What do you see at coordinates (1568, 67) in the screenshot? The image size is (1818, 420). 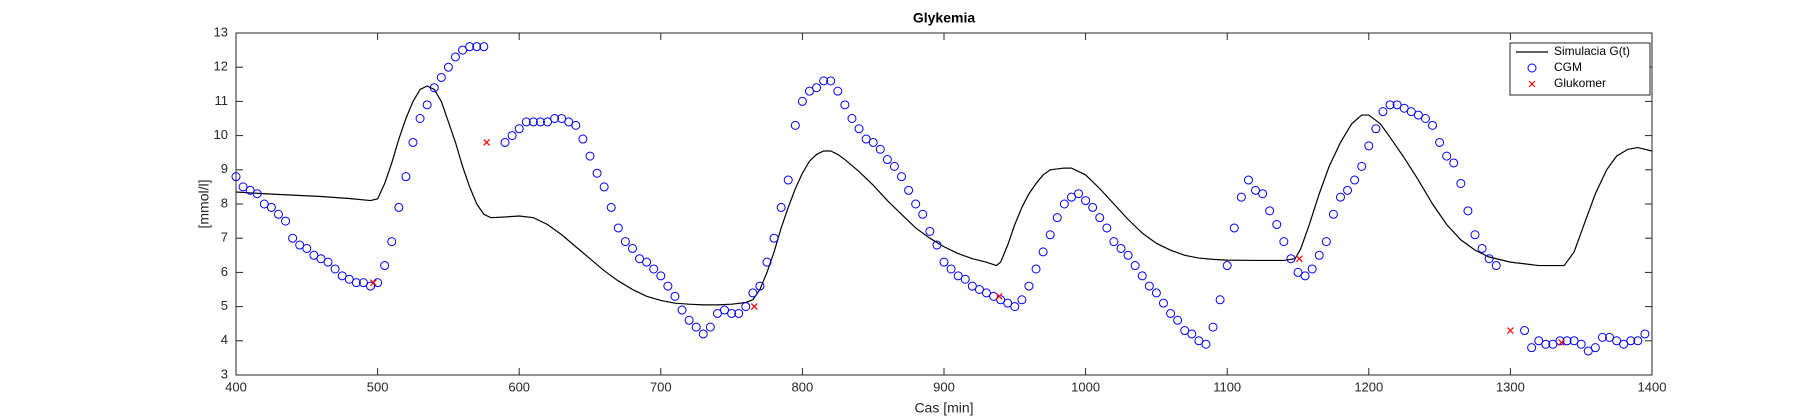 I see `legend-label: CGM` at bounding box center [1568, 67].